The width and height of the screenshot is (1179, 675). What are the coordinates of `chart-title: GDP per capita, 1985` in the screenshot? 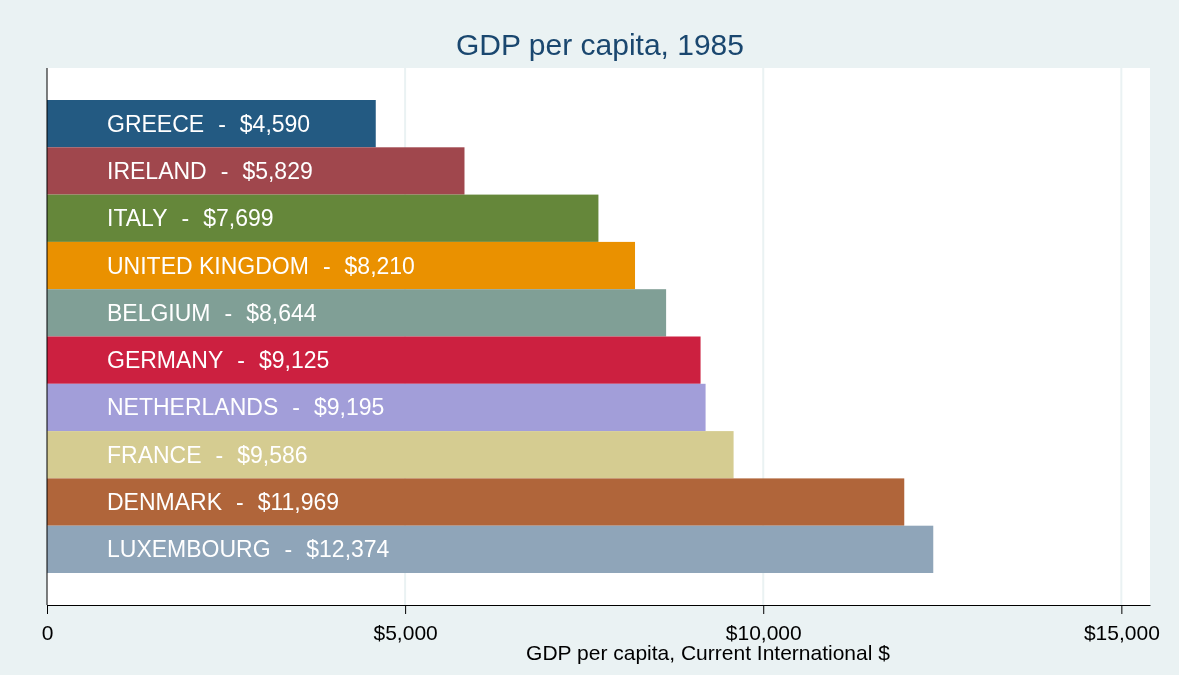 It's located at (600, 44).